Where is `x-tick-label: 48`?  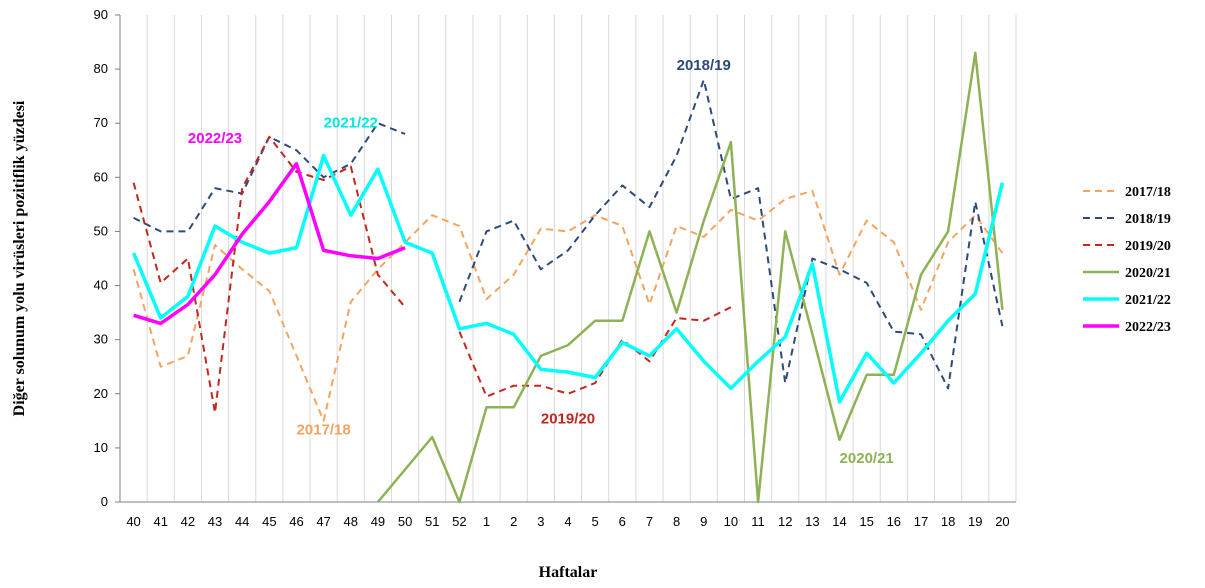
x-tick-label: 48 is located at coordinates (351, 521).